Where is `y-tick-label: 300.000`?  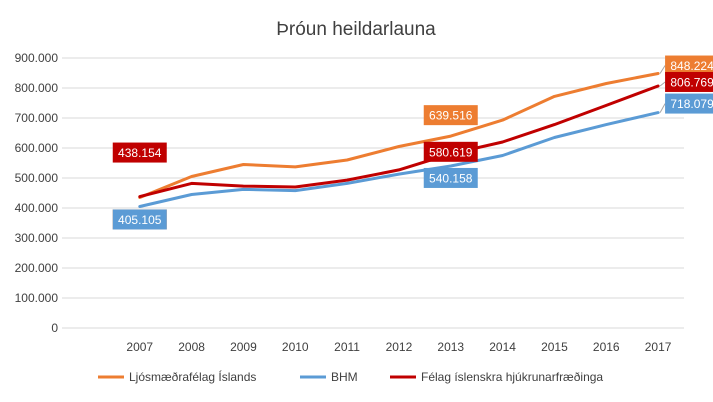 y-tick-label: 300.000 is located at coordinates (37, 238).